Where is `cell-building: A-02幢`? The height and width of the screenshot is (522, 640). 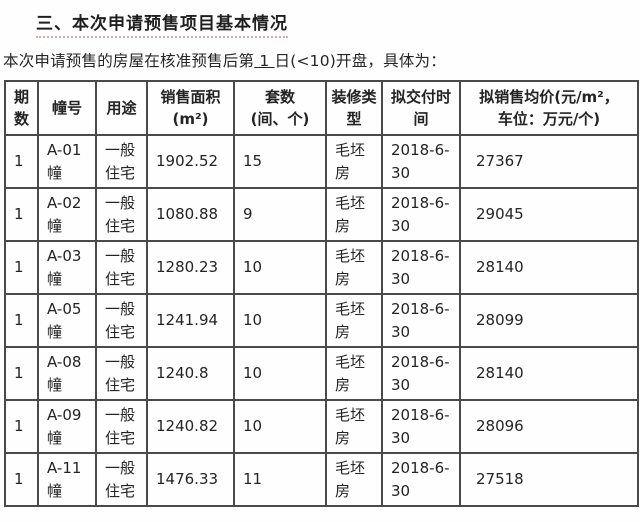 cell-building: A-02幢 is located at coordinates (67, 214).